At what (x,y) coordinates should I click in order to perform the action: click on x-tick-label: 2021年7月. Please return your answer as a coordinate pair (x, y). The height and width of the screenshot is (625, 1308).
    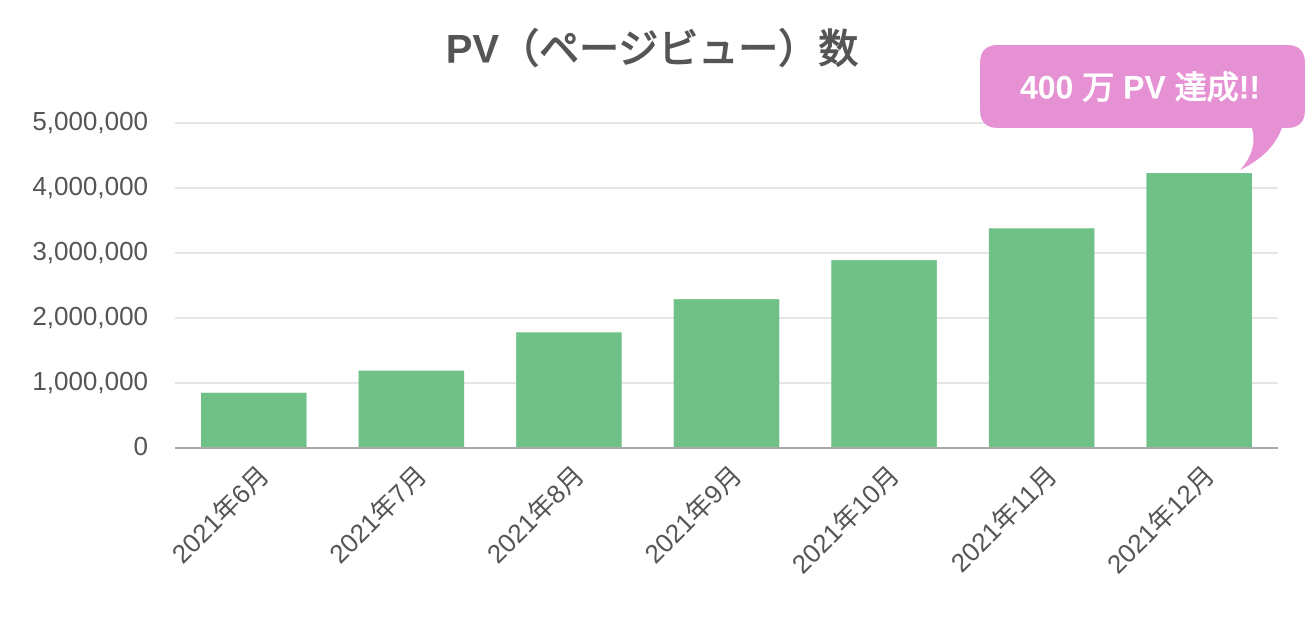
    Looking at the image, I should click on (377, 514).